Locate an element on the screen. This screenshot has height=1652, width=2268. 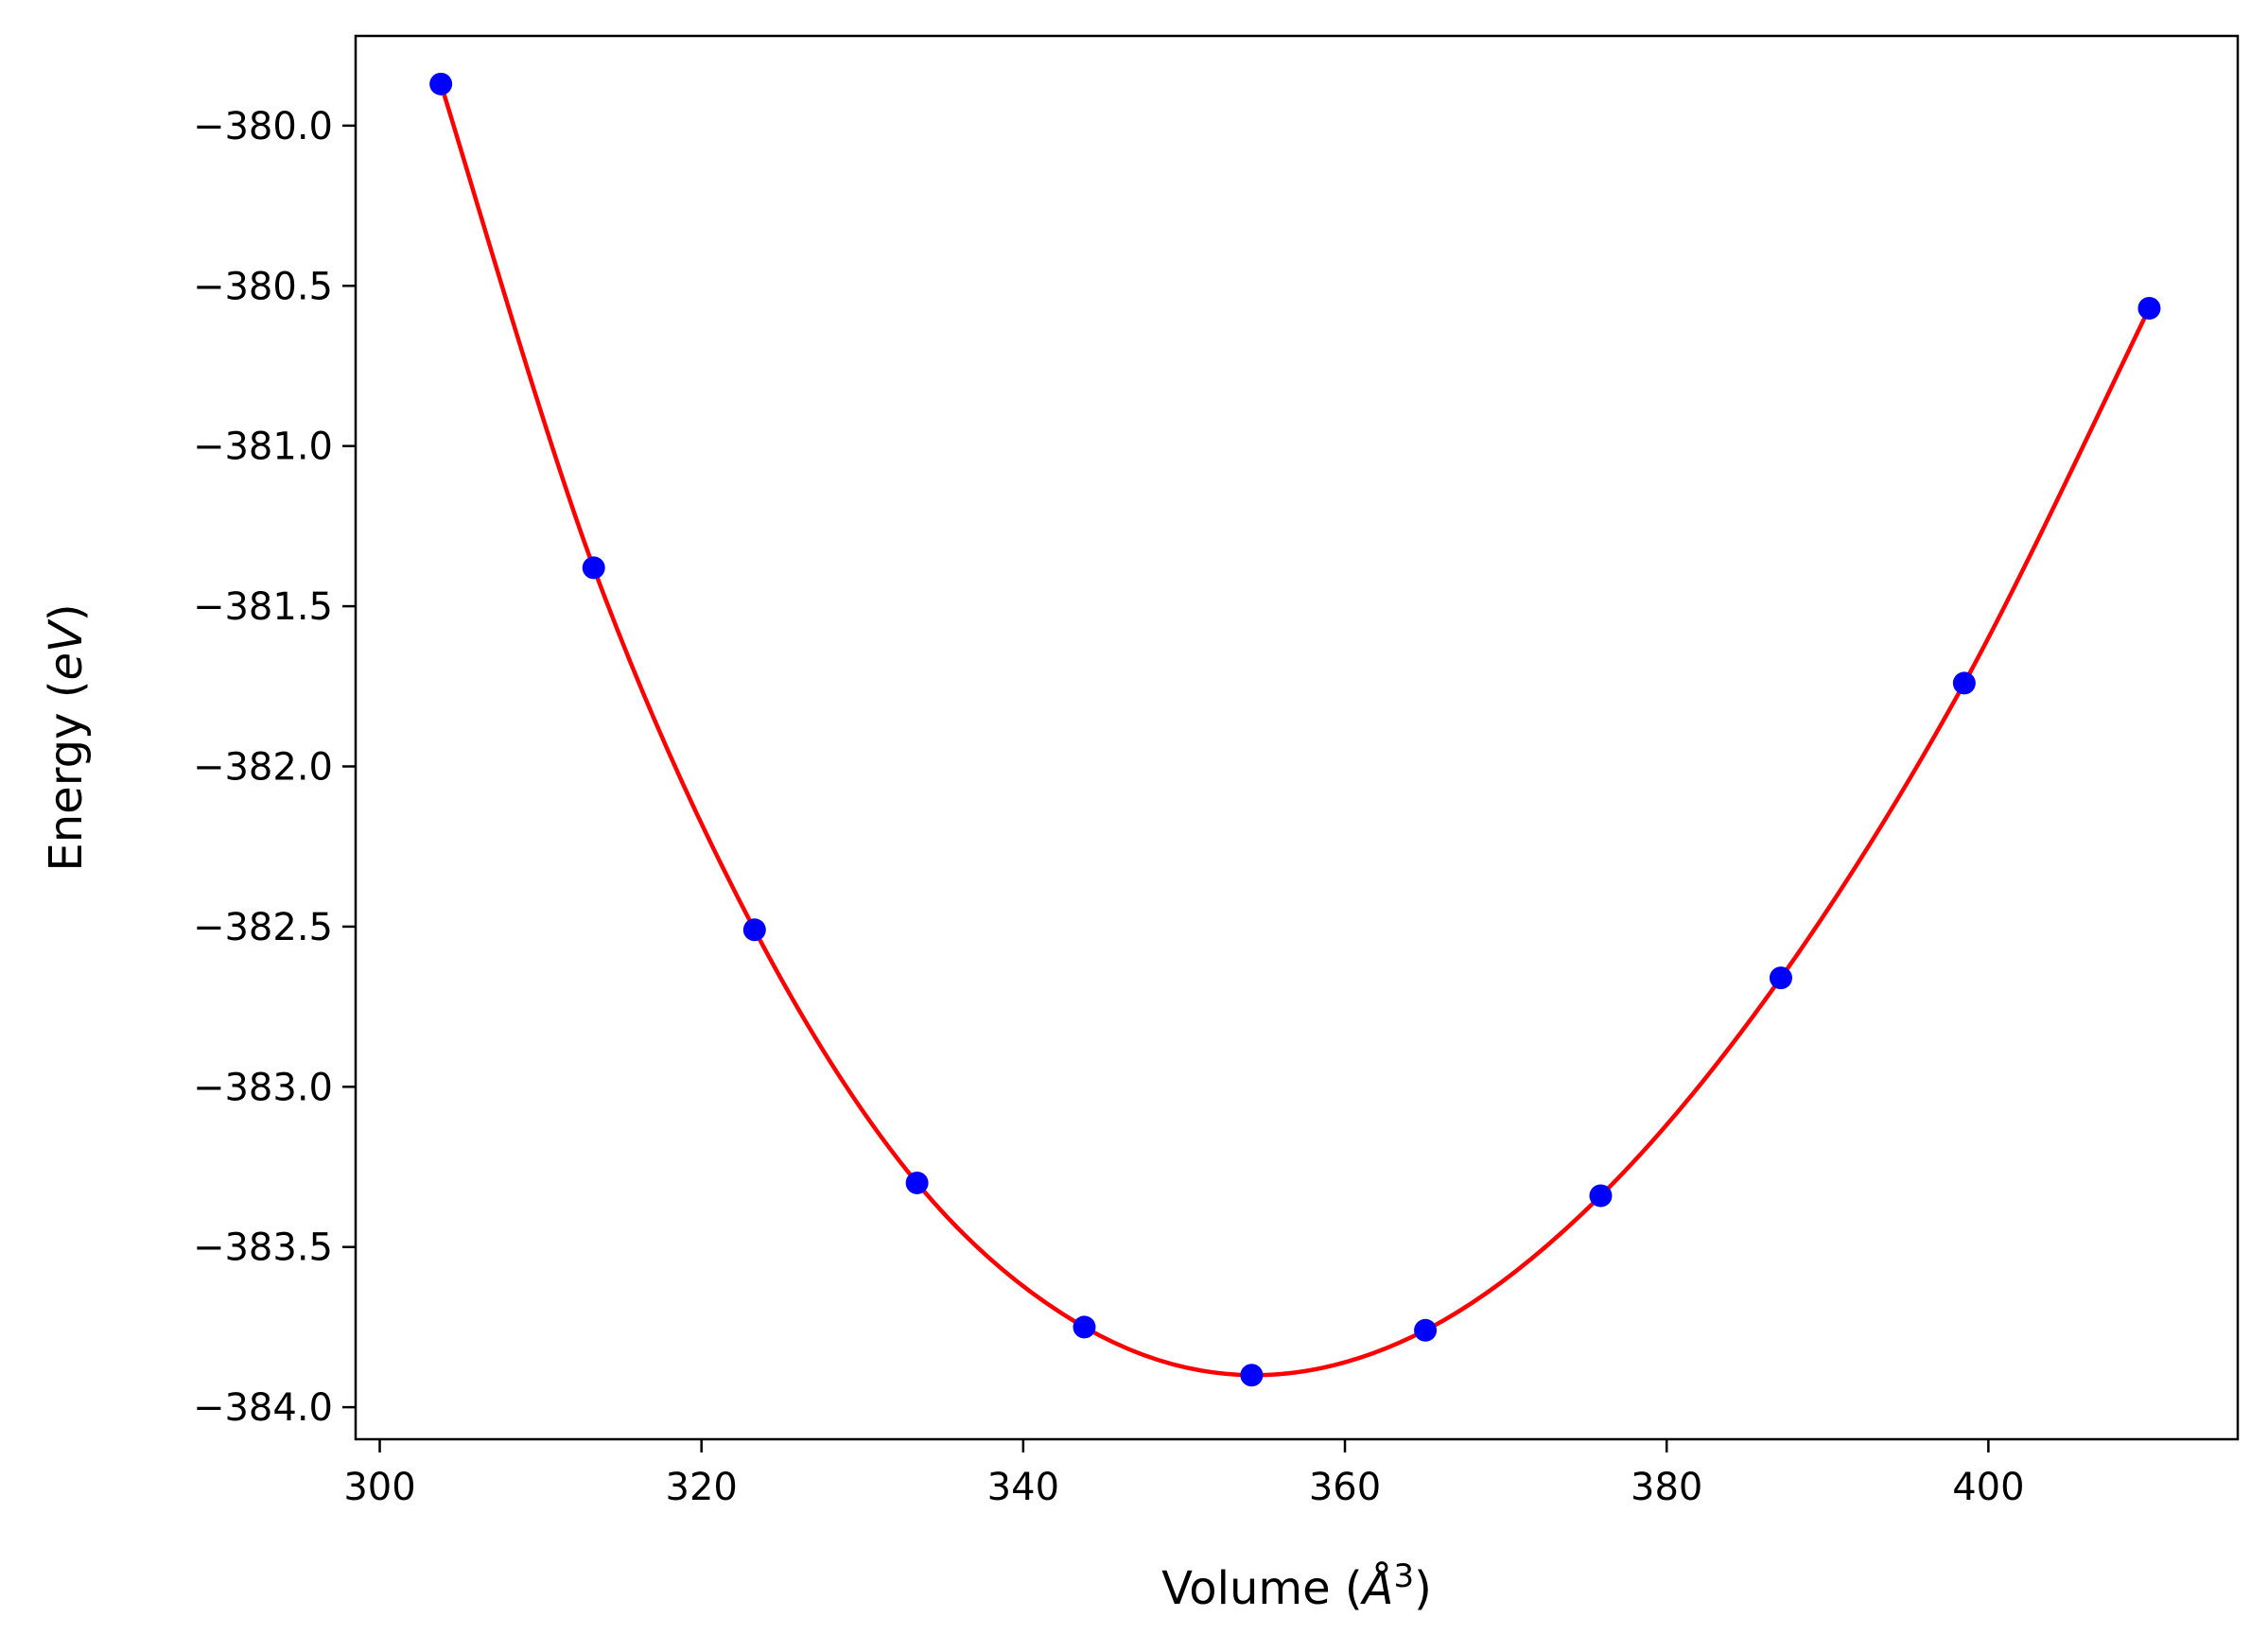
y-tick-label: −380.0 is located at coordinates (263, 126).